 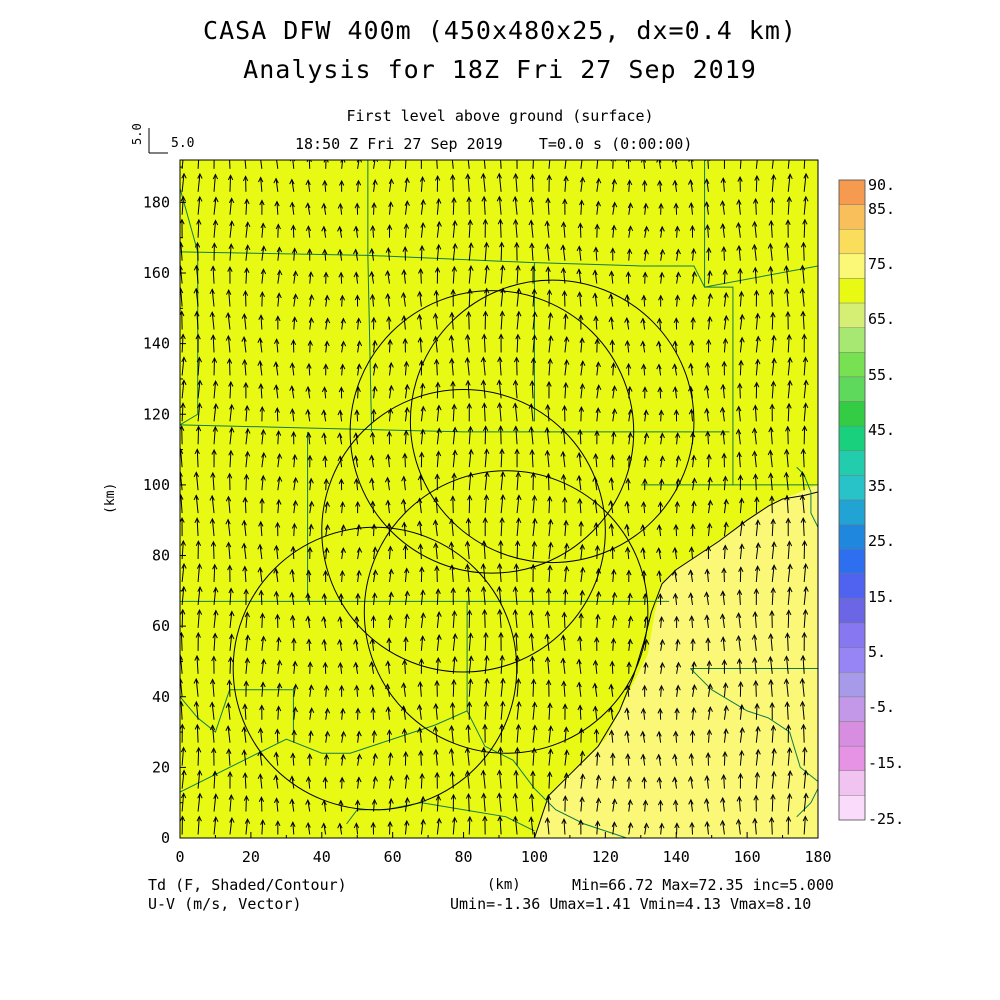 What do you see at coordinates (675, 664) in the screenshot?
I see `dewpoint-contour` at bounding box center [675, 664].